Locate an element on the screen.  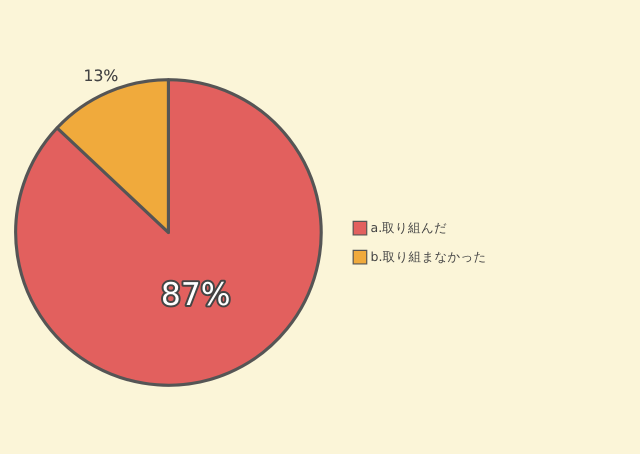
data-label: 13% is located at coordinates (101, 76).